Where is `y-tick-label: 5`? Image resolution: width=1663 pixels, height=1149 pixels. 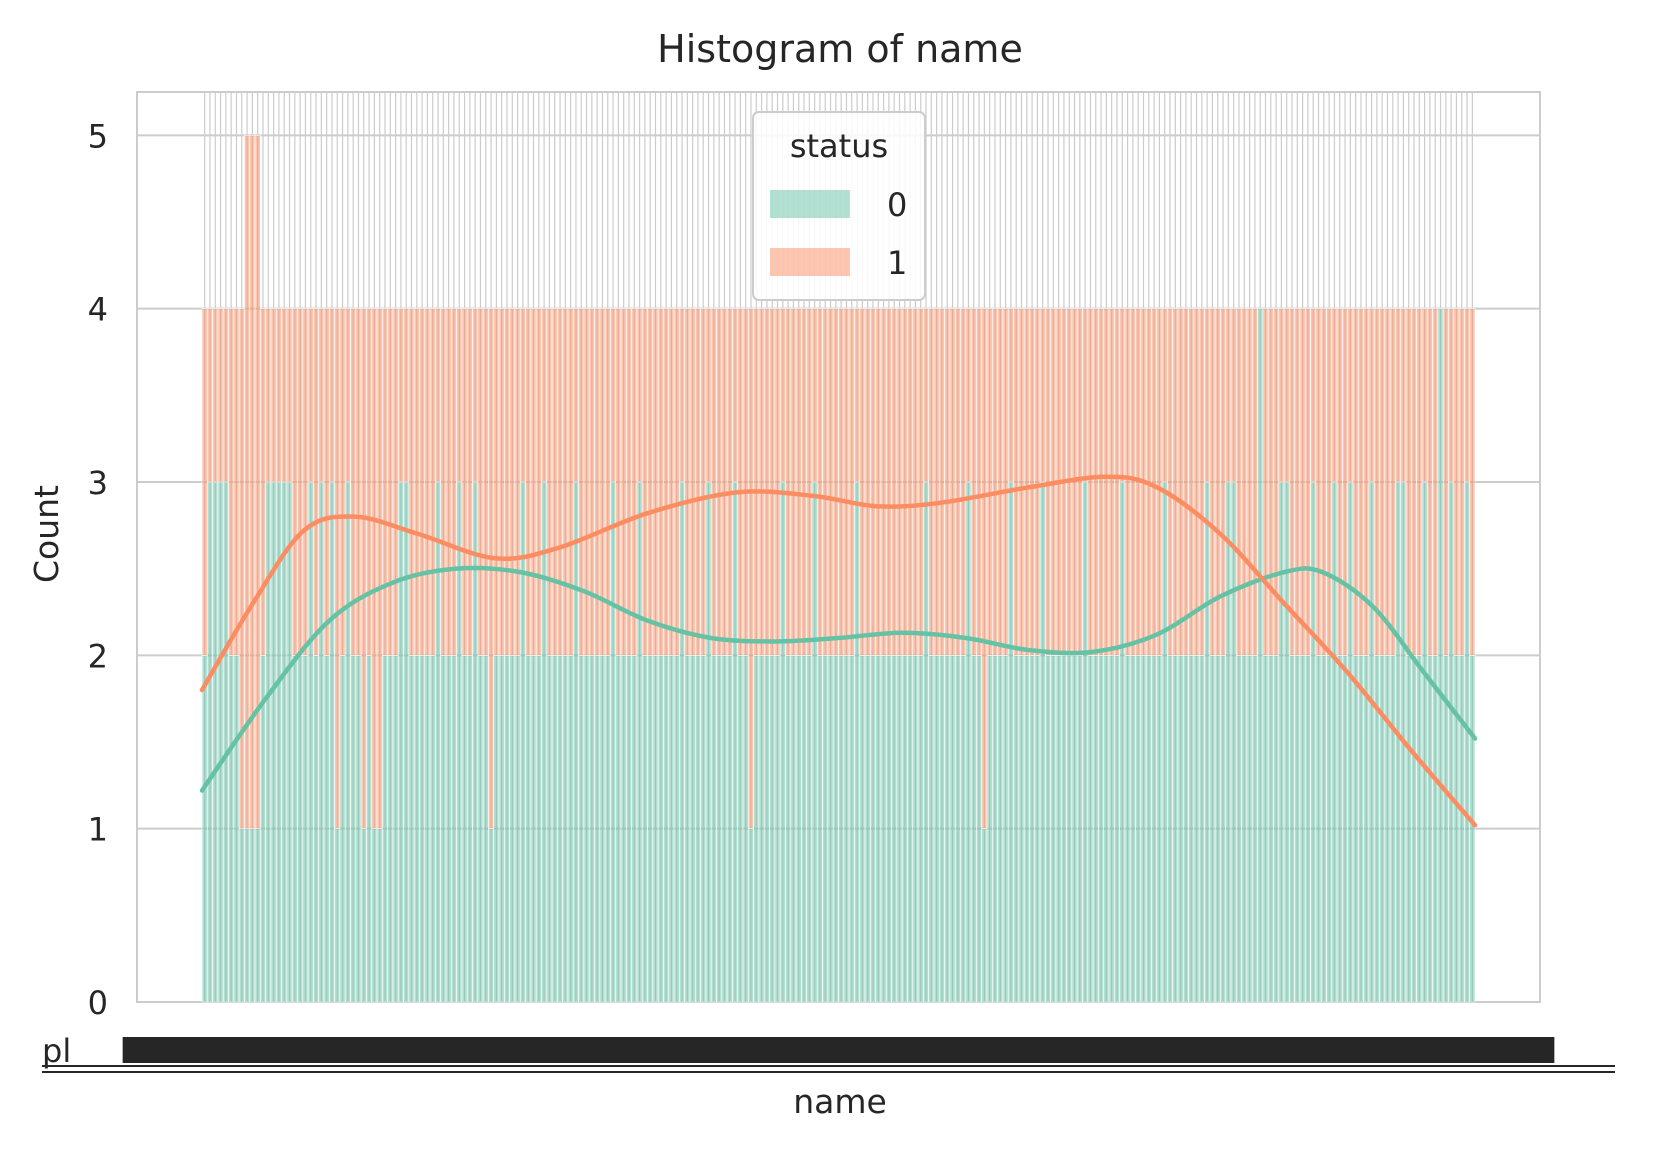
y-tick-label: 5 is located at coordinates (98, 136).